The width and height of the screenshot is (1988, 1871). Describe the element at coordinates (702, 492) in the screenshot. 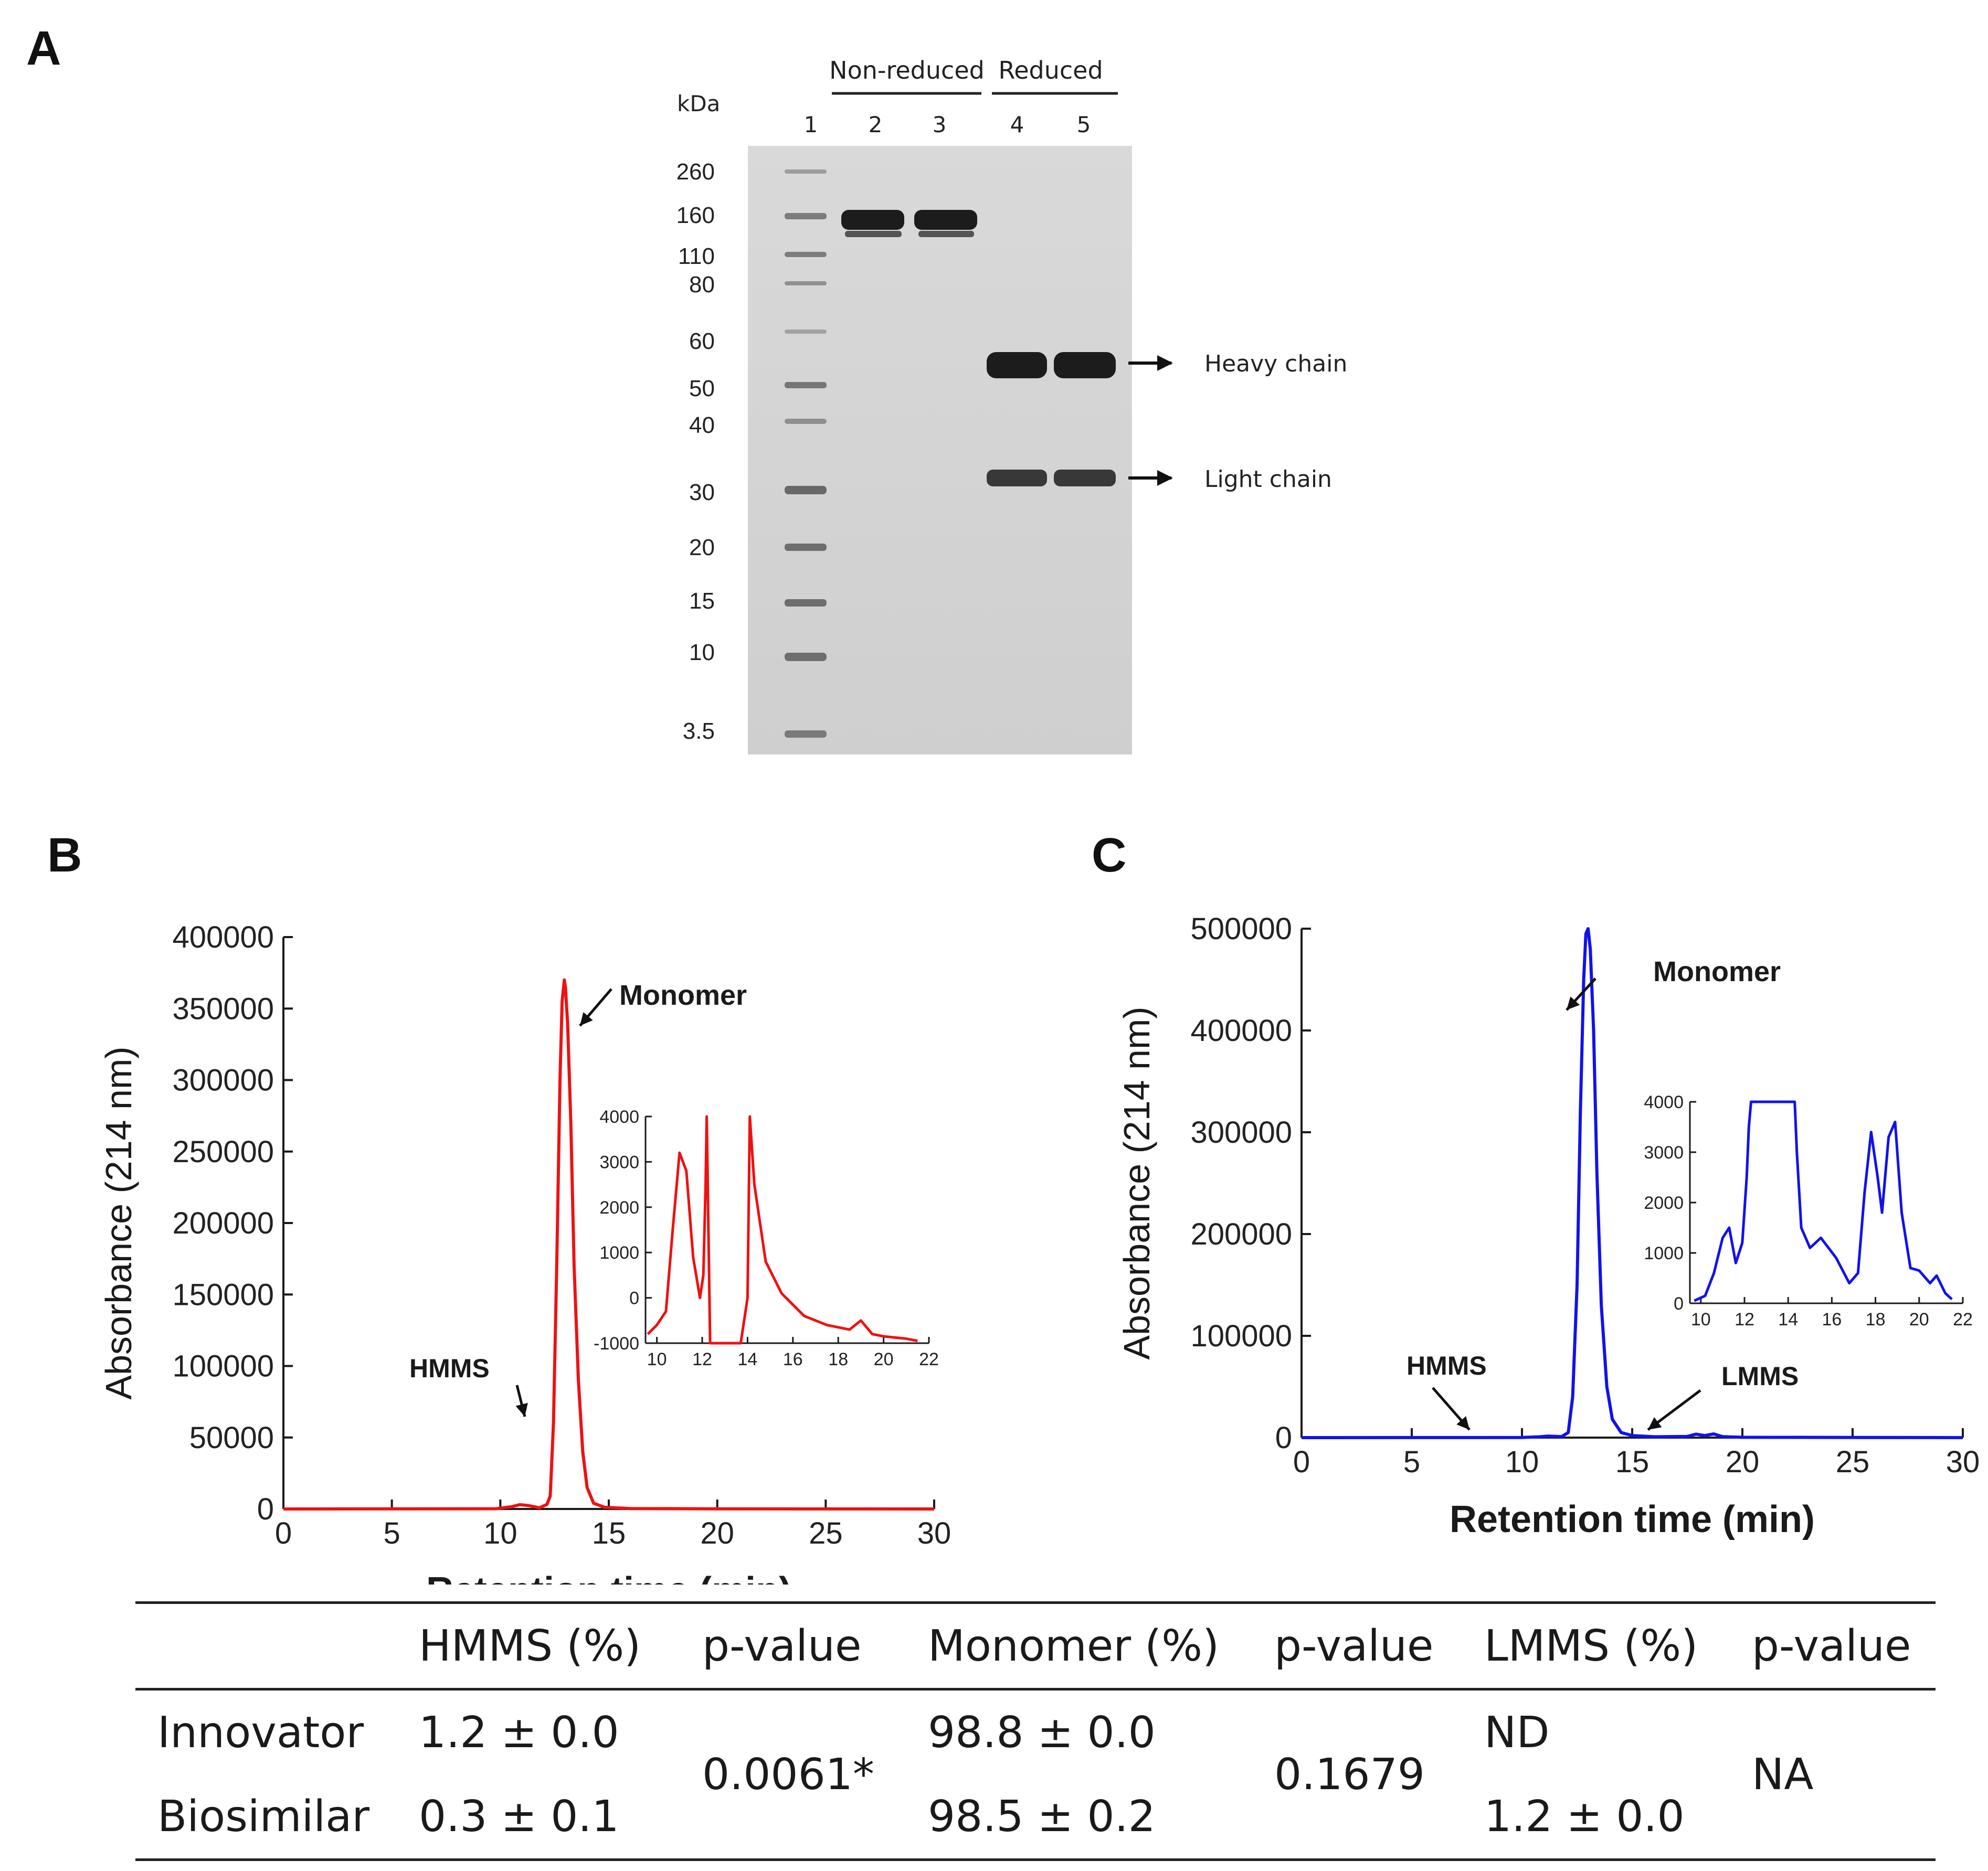

I see `ladder-label: 30` at that location.